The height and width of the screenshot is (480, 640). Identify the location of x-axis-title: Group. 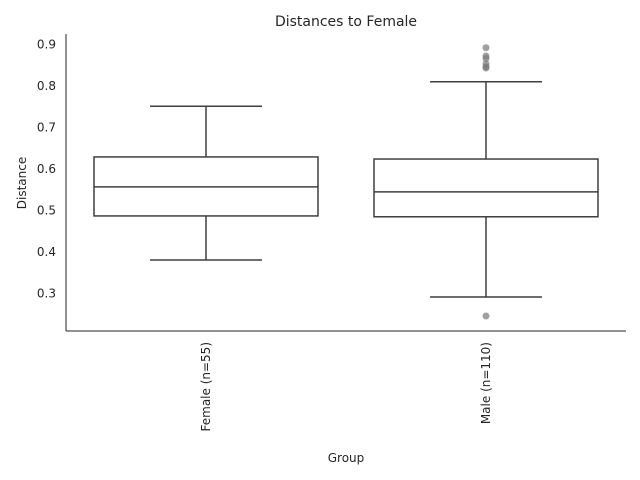
(346, 458).